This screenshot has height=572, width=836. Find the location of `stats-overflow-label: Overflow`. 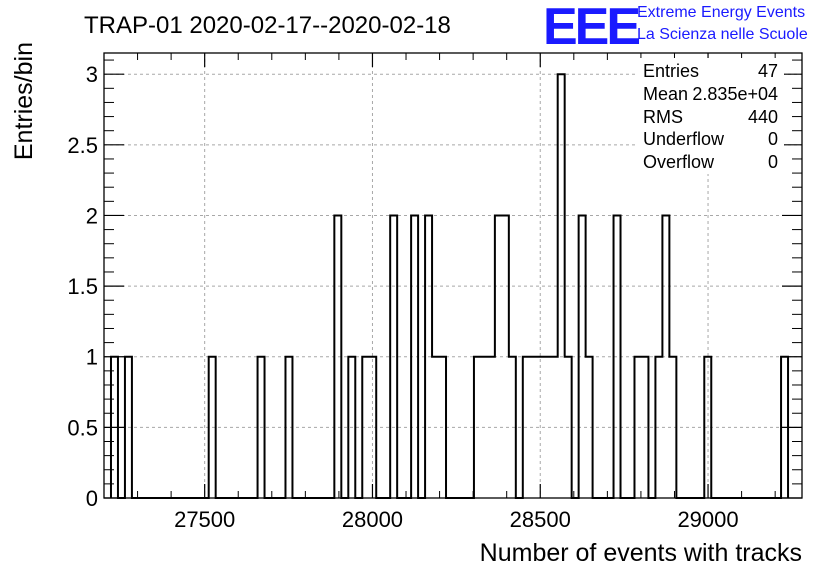

stats-overflow-label: Overflow is located at coordinates (679, 162).